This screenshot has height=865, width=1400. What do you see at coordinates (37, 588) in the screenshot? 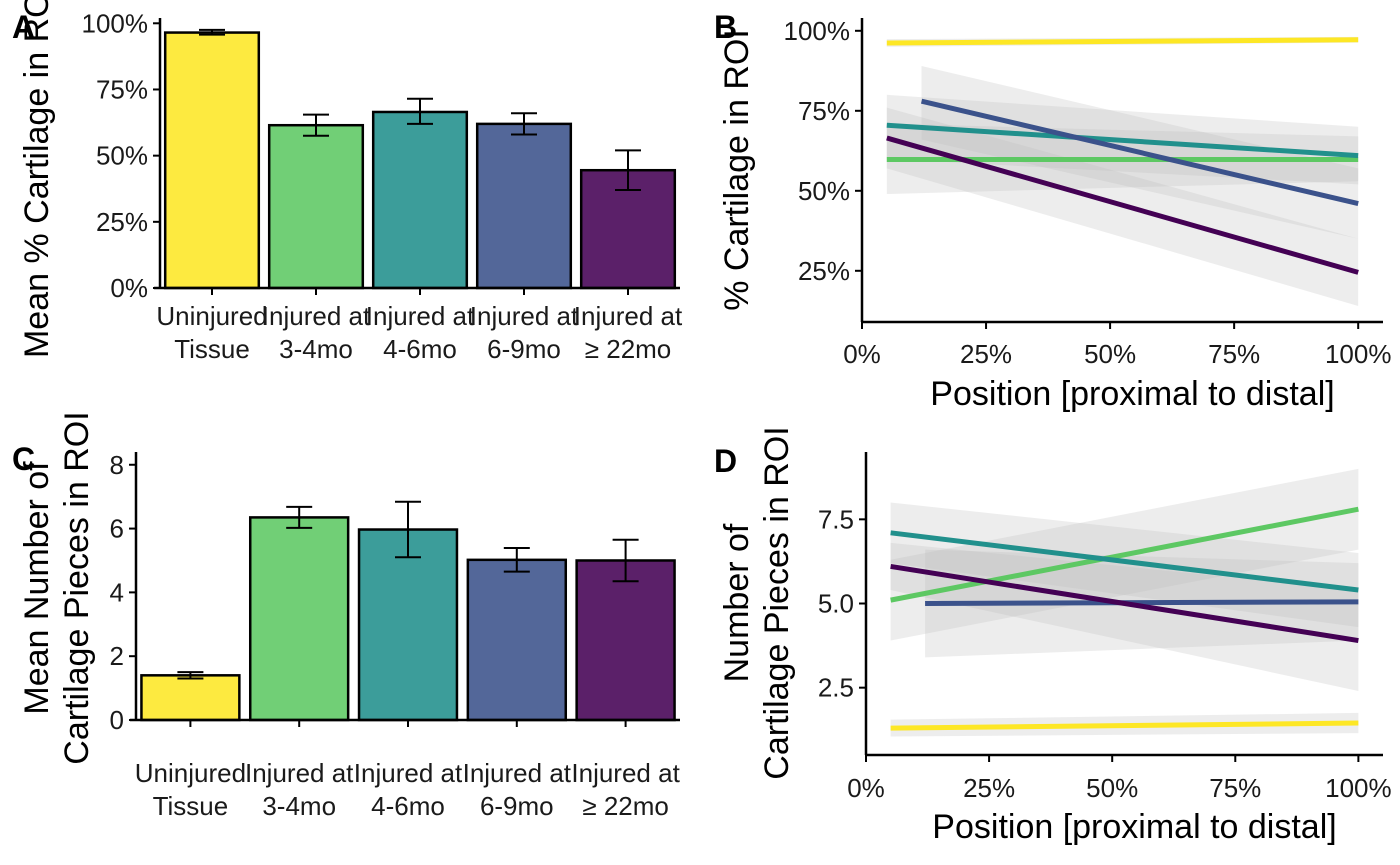
I see `y-axis-title-C-line1: Mean Number of` at bounding box center [37, 588].